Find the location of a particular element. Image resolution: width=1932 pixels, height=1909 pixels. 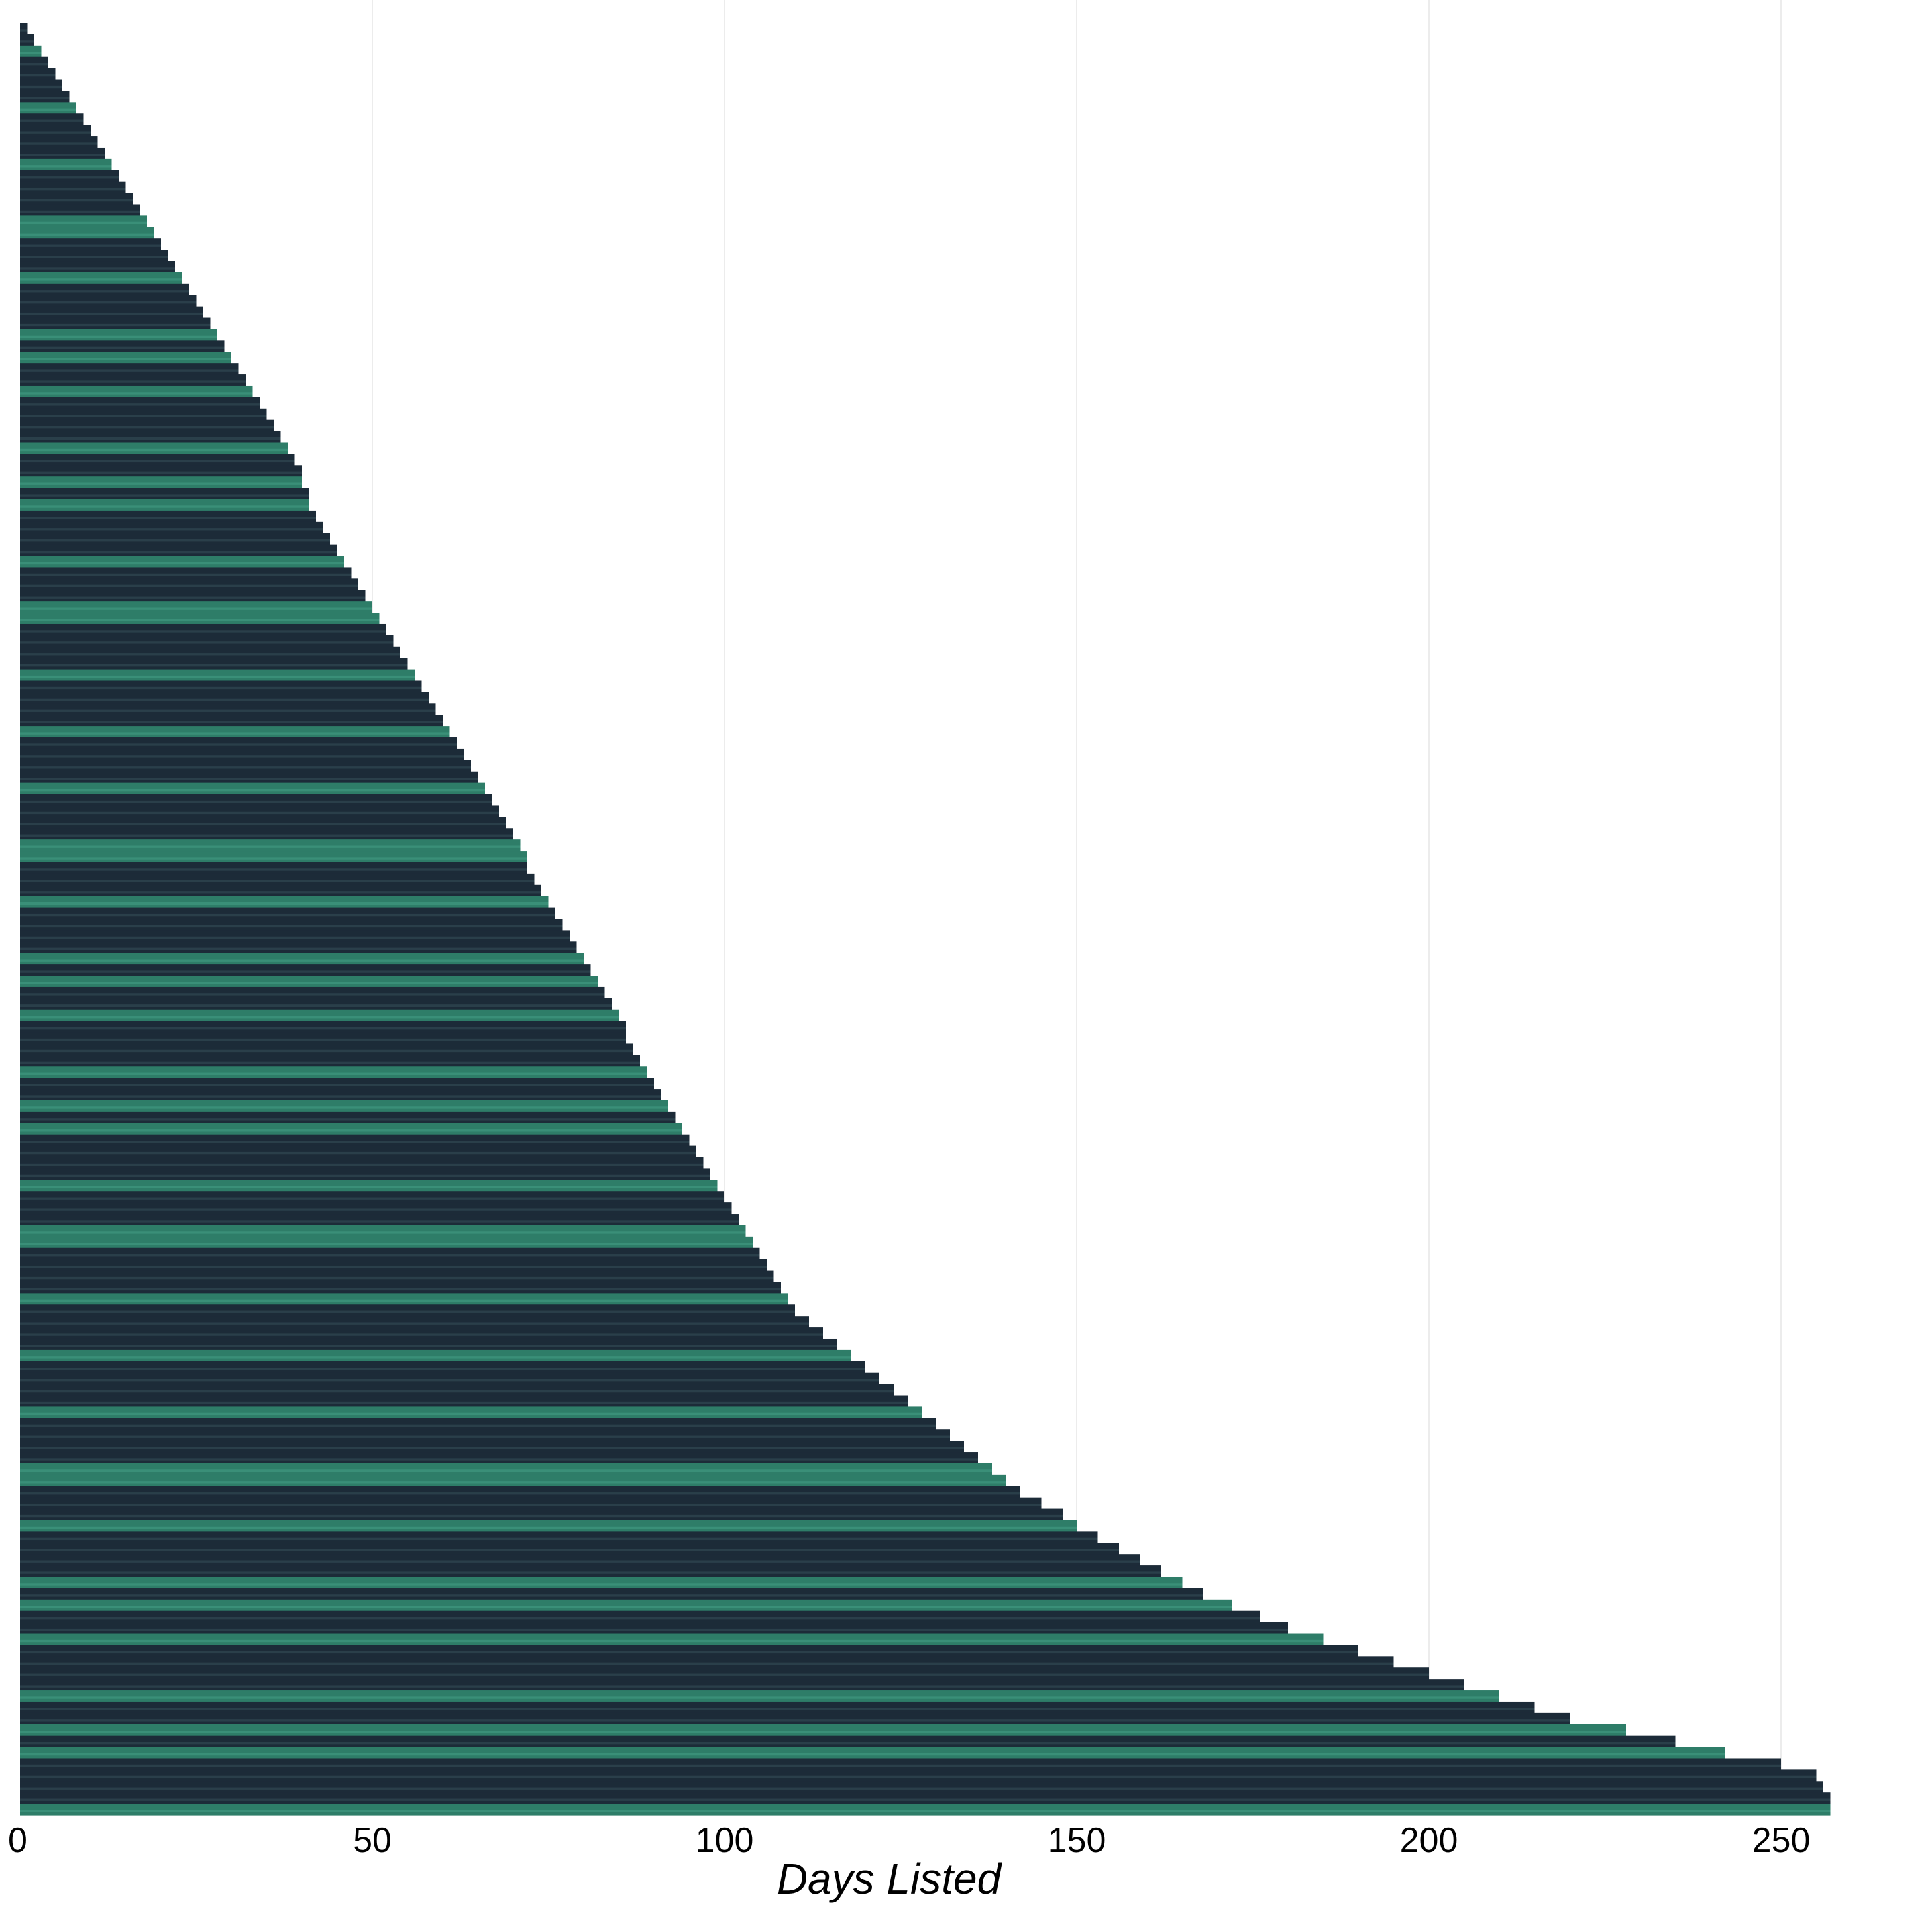

x-tick-label: 100 is located at coordinates (725, 1841).